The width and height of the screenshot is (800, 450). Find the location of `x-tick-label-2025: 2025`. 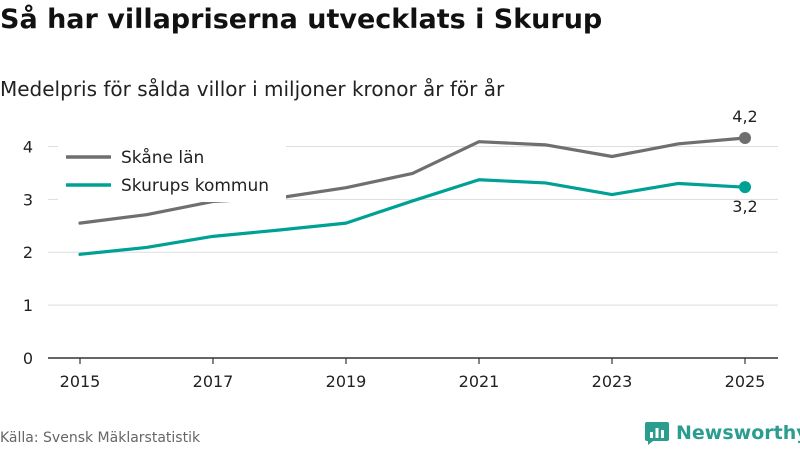

x-tick-label-2025: 2025 is located at coordinates (745, 381).